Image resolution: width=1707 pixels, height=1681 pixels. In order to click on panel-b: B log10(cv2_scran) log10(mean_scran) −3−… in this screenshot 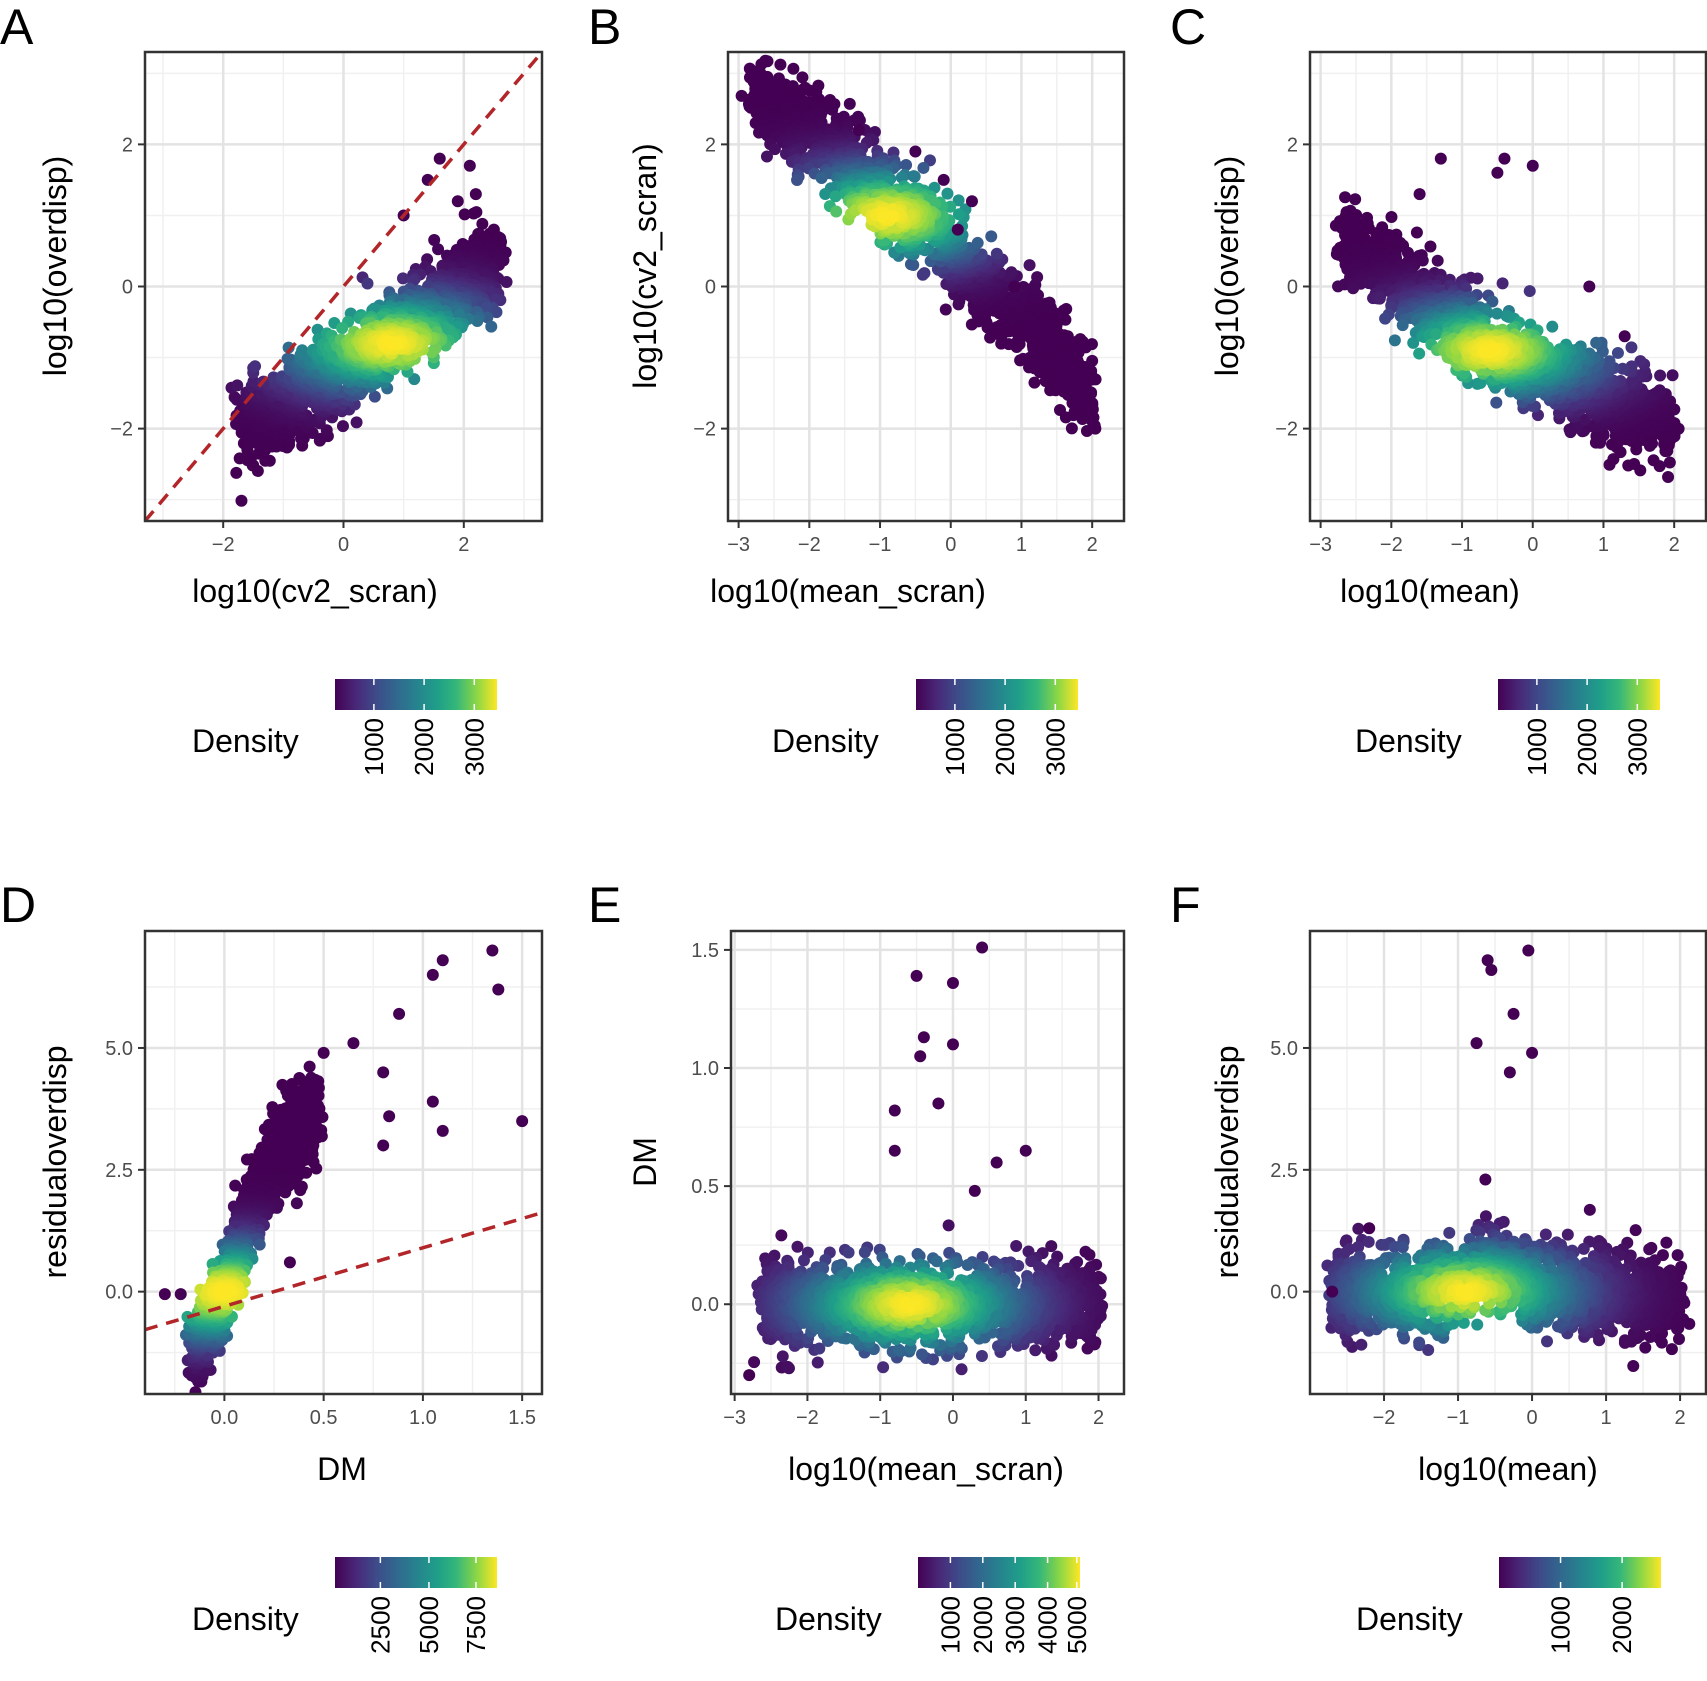, I will do `click(857, 388)`.